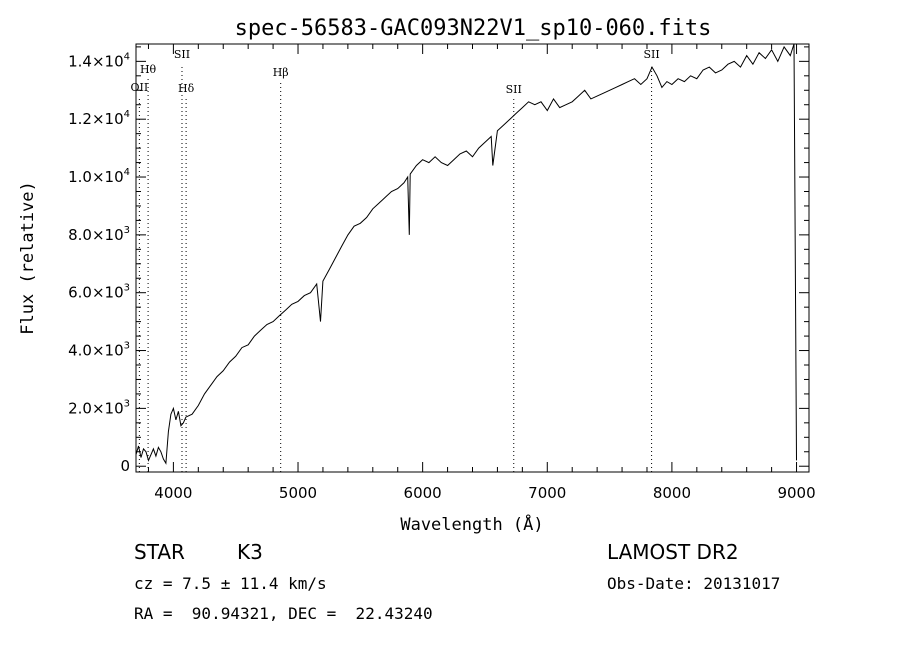  Describe the element at coordinates (125, 466) in the screenshot. I see `y-tick-label: 0` at that location.